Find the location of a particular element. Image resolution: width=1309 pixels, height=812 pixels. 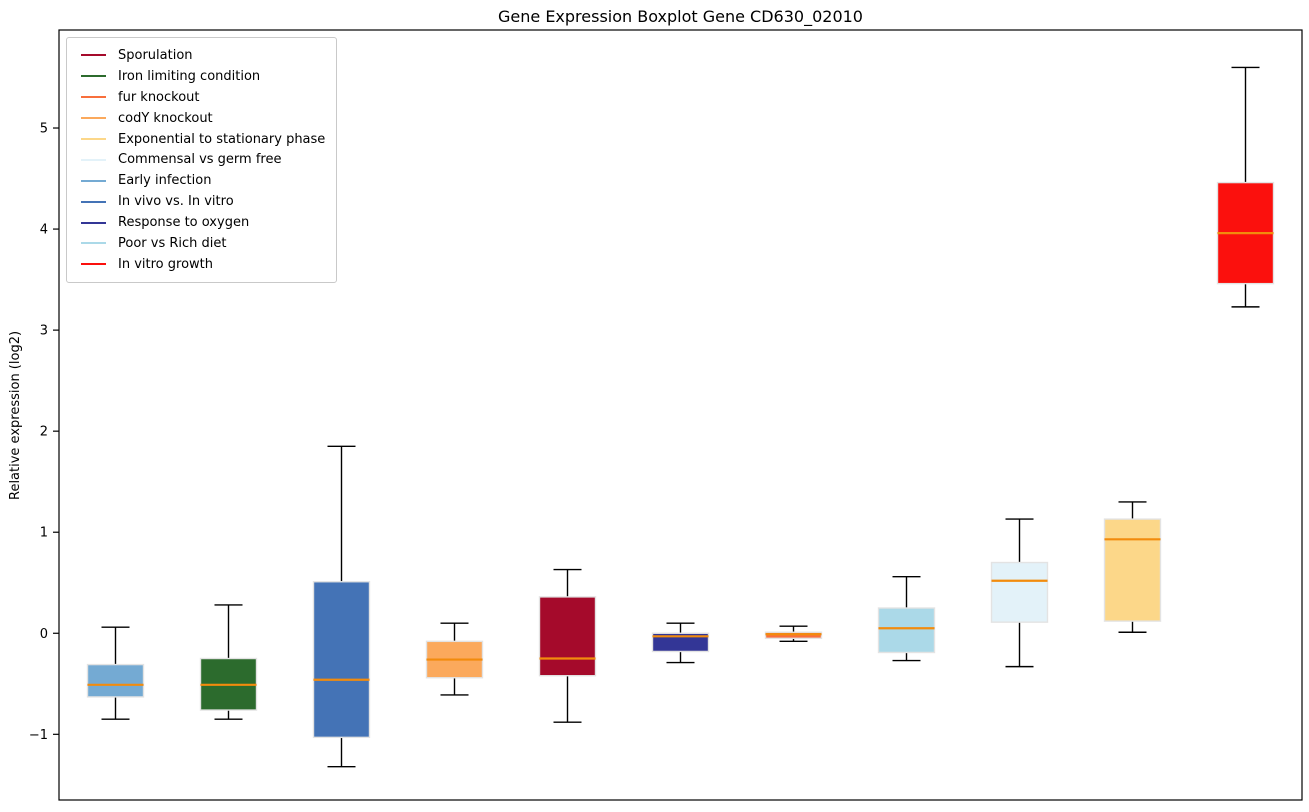

legend-label: Sporulation is located at coordinates (155, 55).